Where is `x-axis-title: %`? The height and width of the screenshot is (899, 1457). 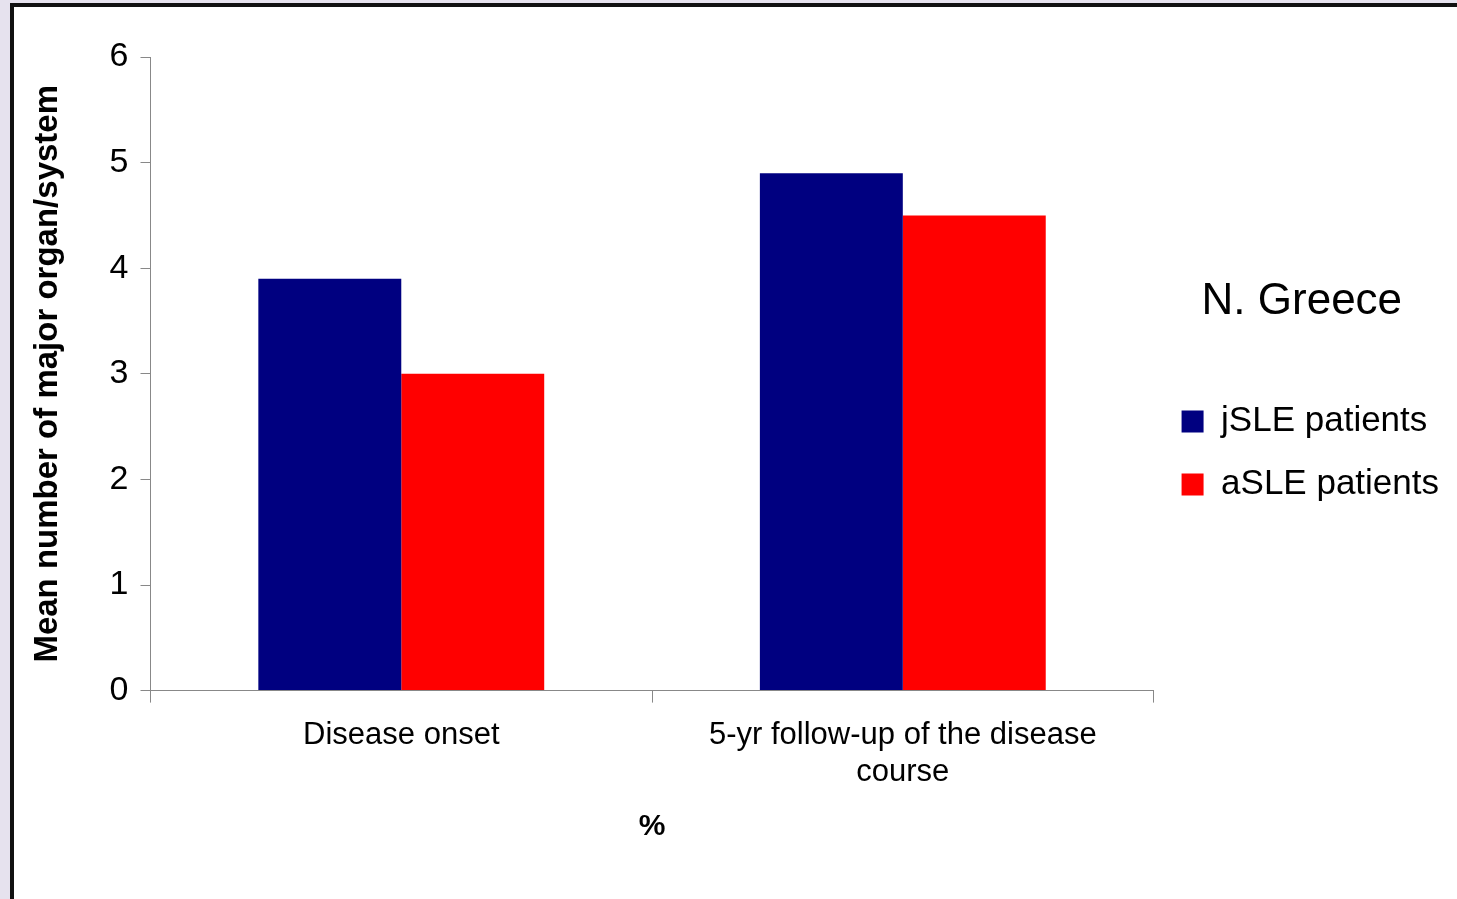 x-axis-title: % is located at coordinates (652, 825).